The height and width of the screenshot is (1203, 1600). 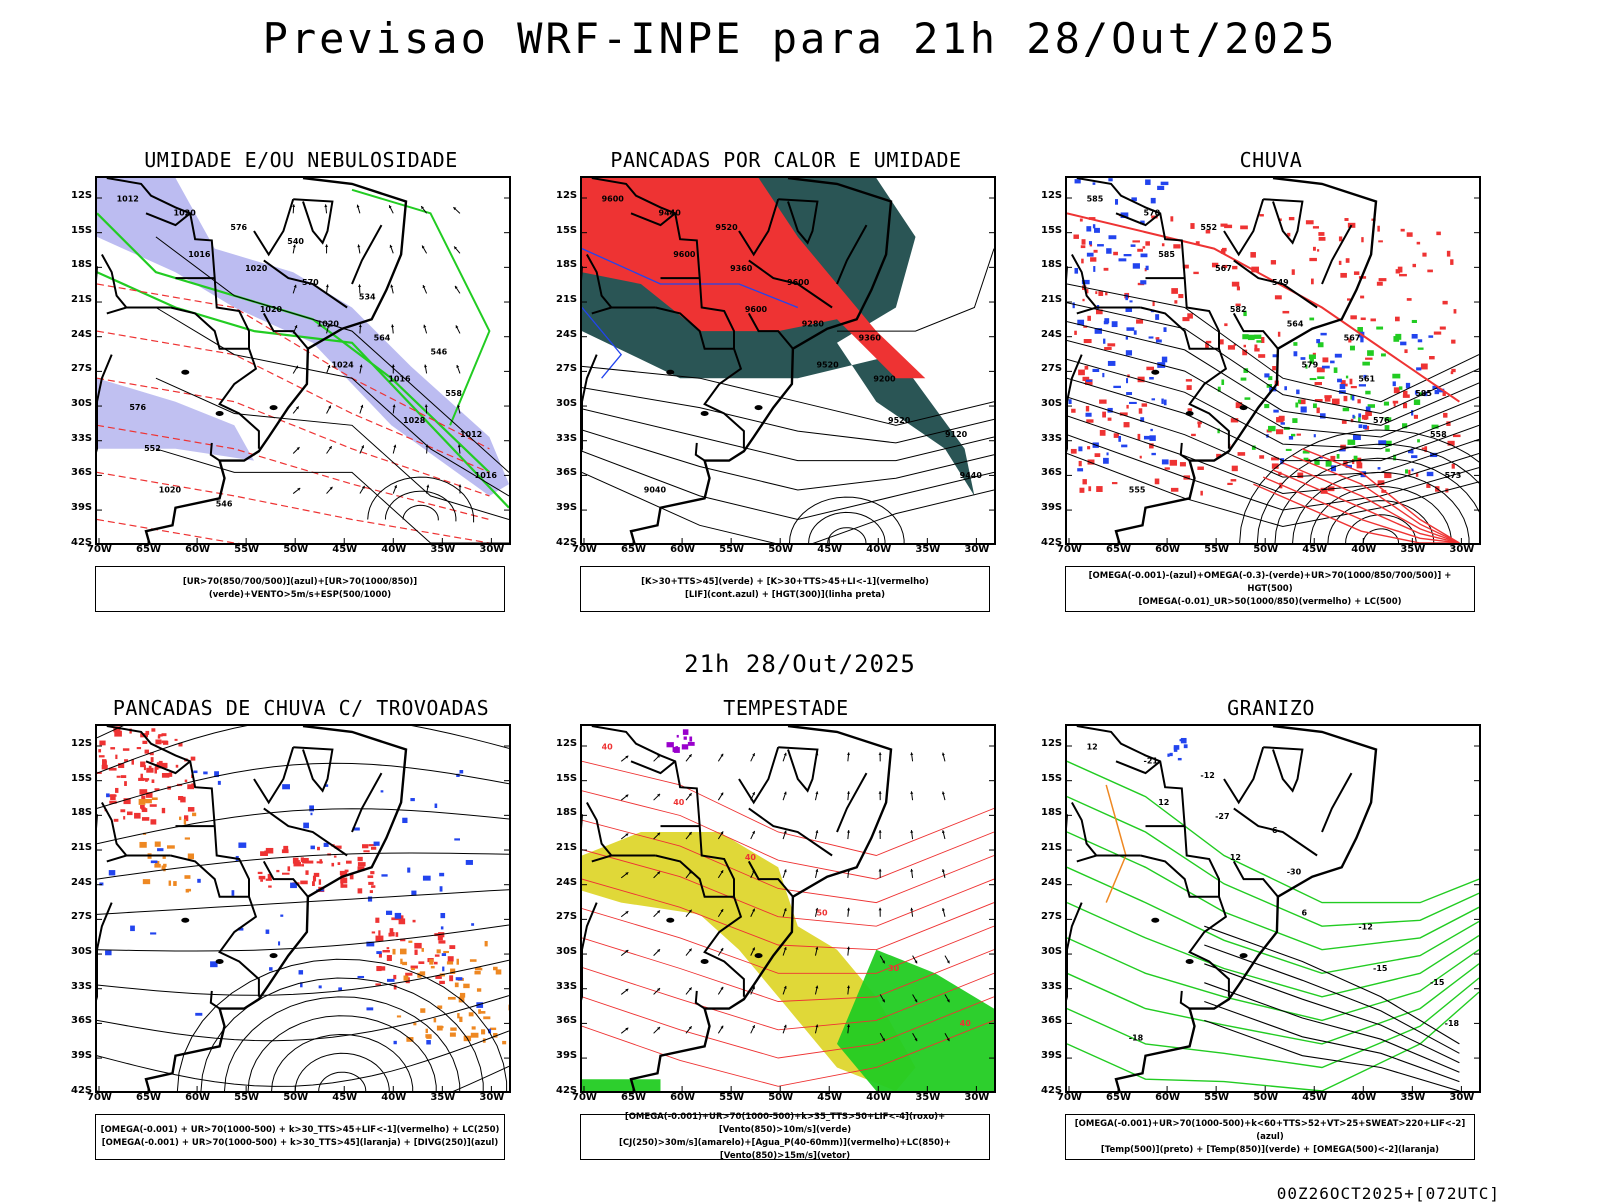 I want to click on contour-label: 9200, so click(x=884, y=379).